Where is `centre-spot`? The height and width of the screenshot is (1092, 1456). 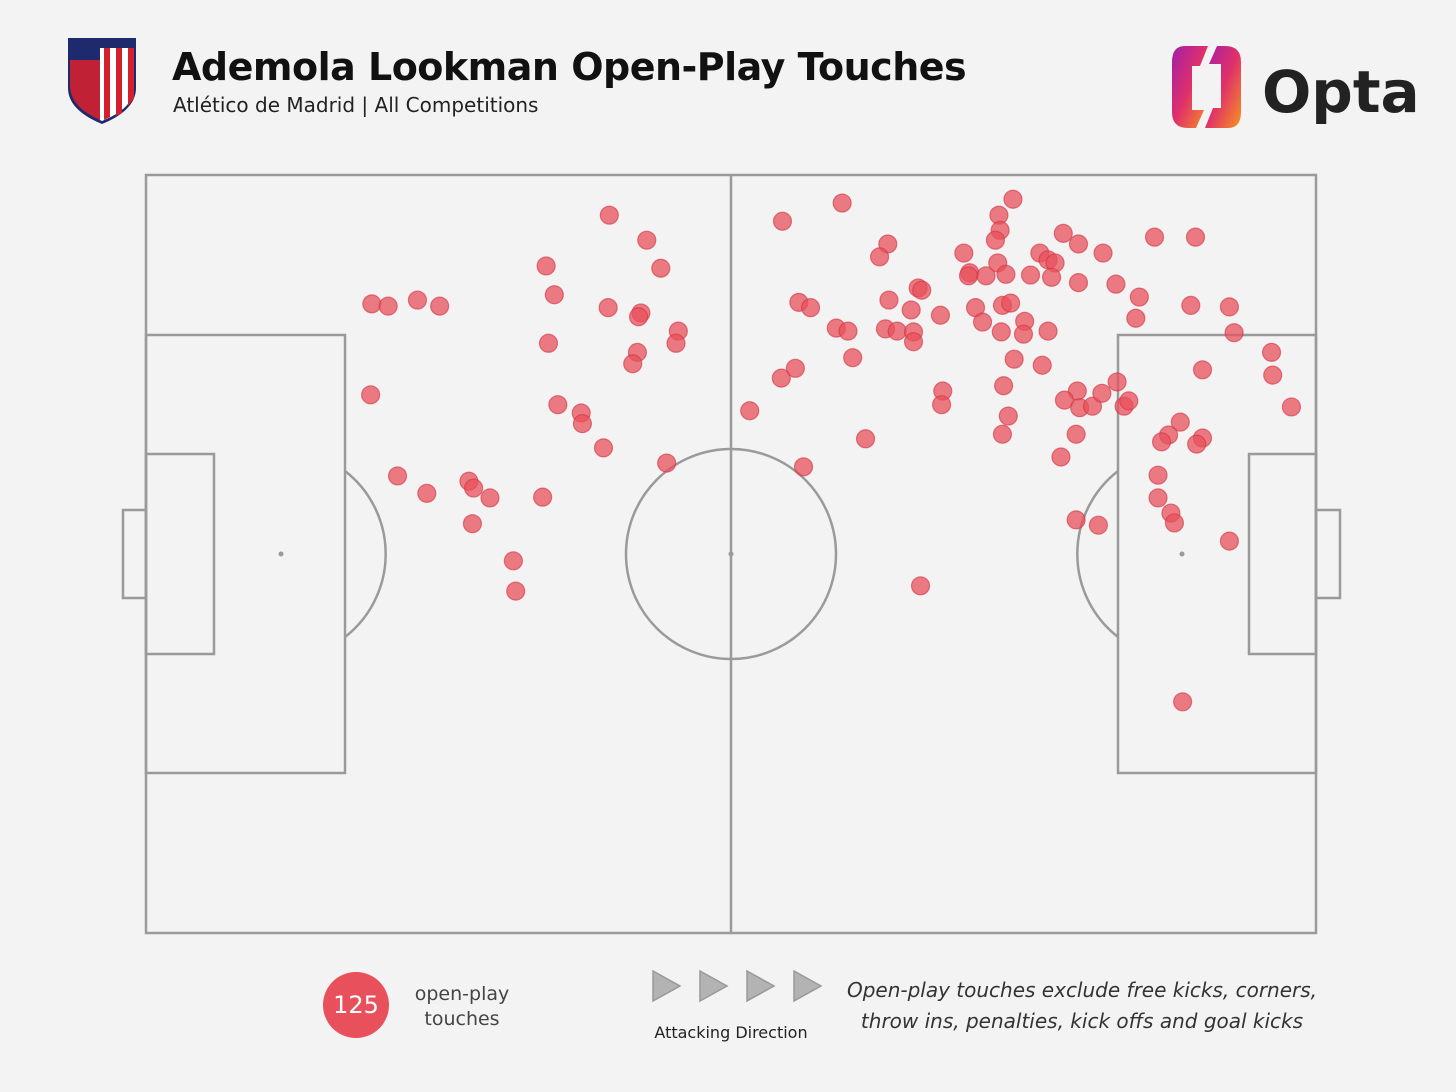 centre-spot is located at coordinates (731, 554).